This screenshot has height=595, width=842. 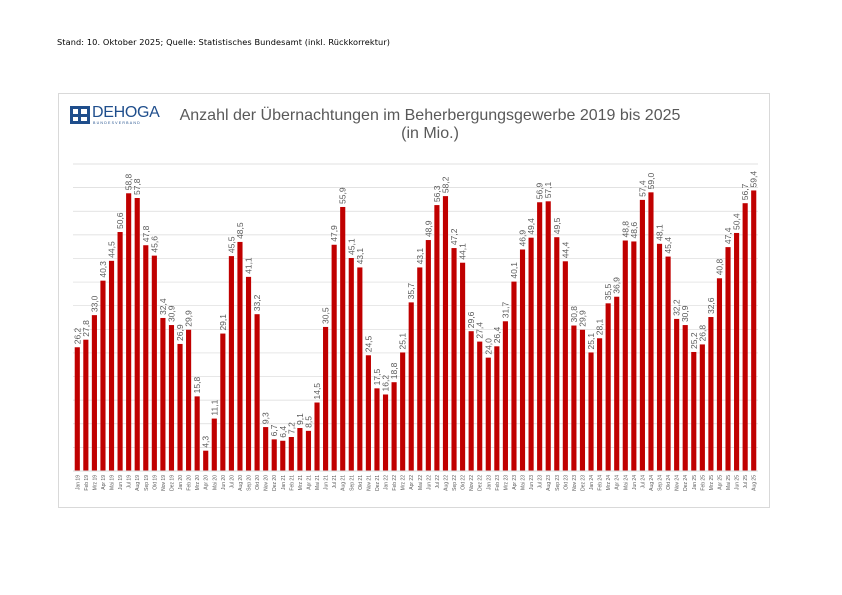 What do you see at coordinates (283, 432) in the screenshot?
I see `value-label: 6,4` at bounding box center [283, 432].